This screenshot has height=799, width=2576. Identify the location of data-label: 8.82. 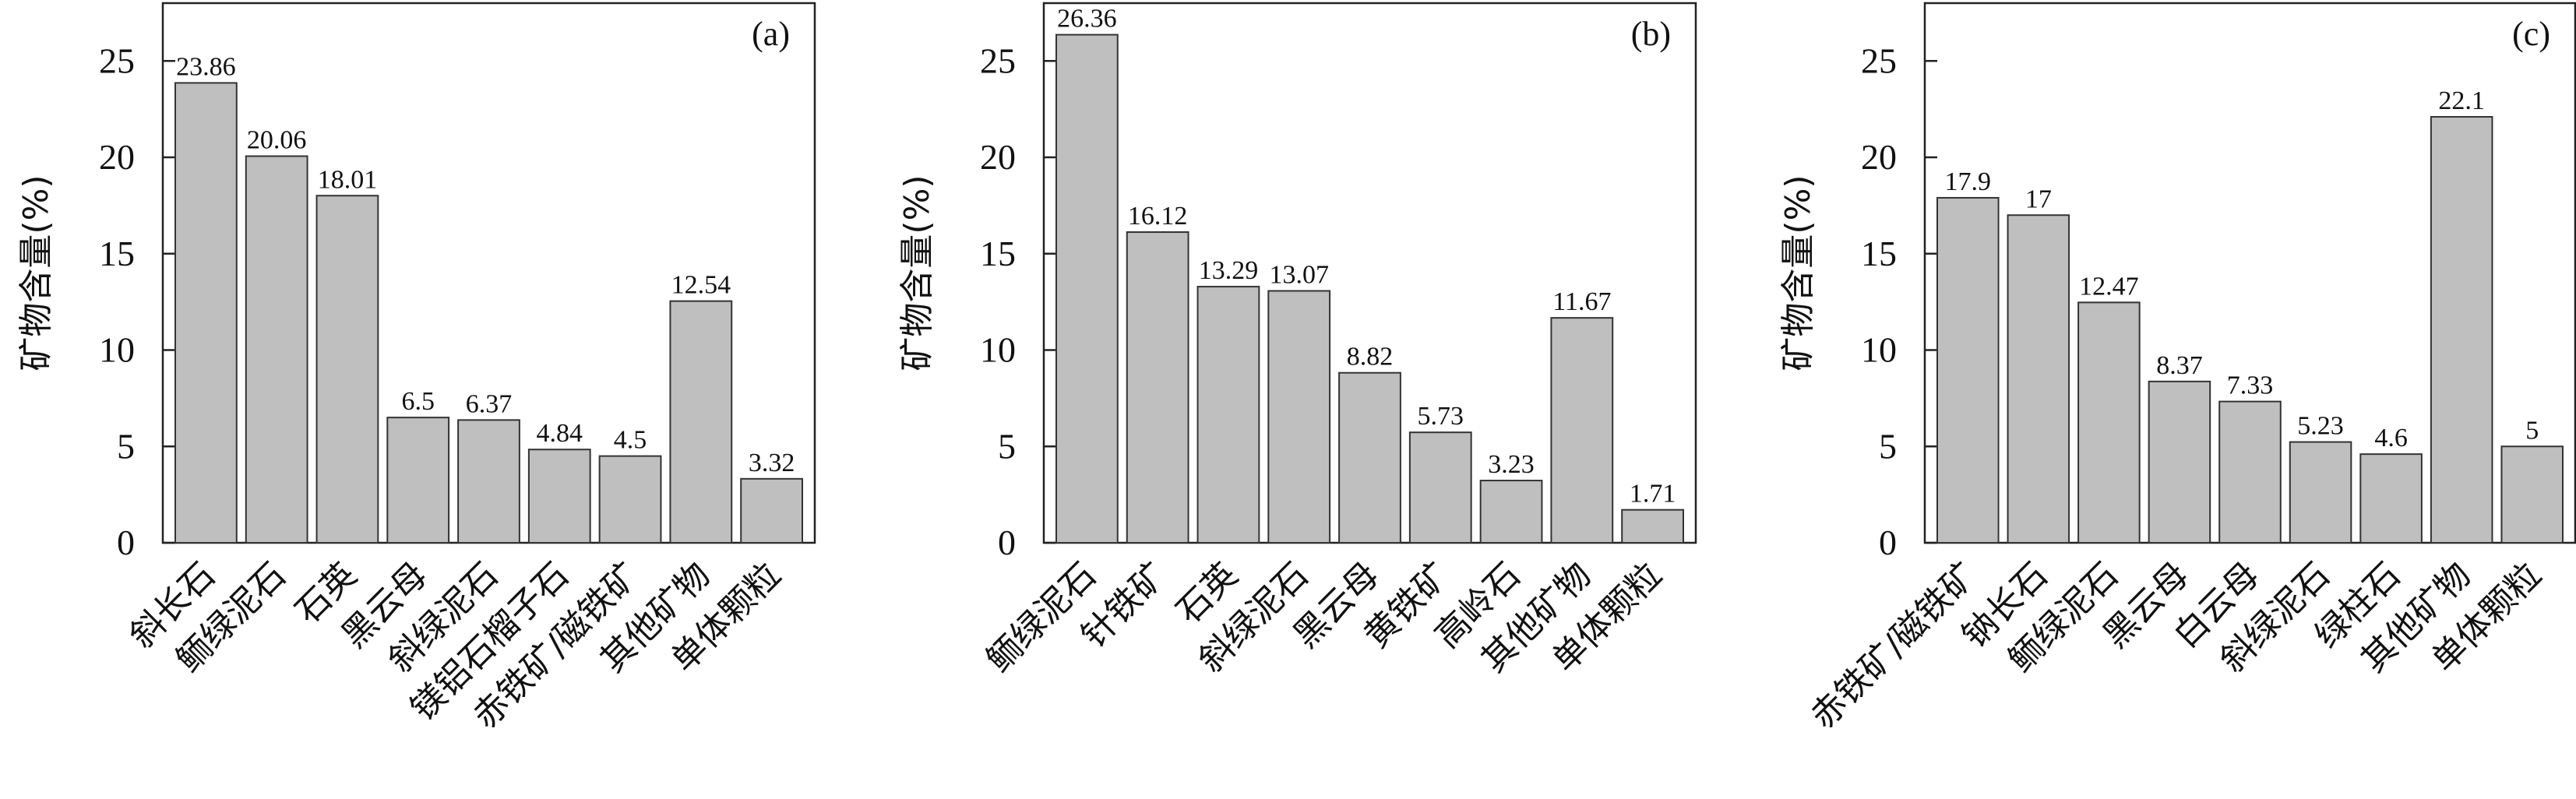
(1370, 357).